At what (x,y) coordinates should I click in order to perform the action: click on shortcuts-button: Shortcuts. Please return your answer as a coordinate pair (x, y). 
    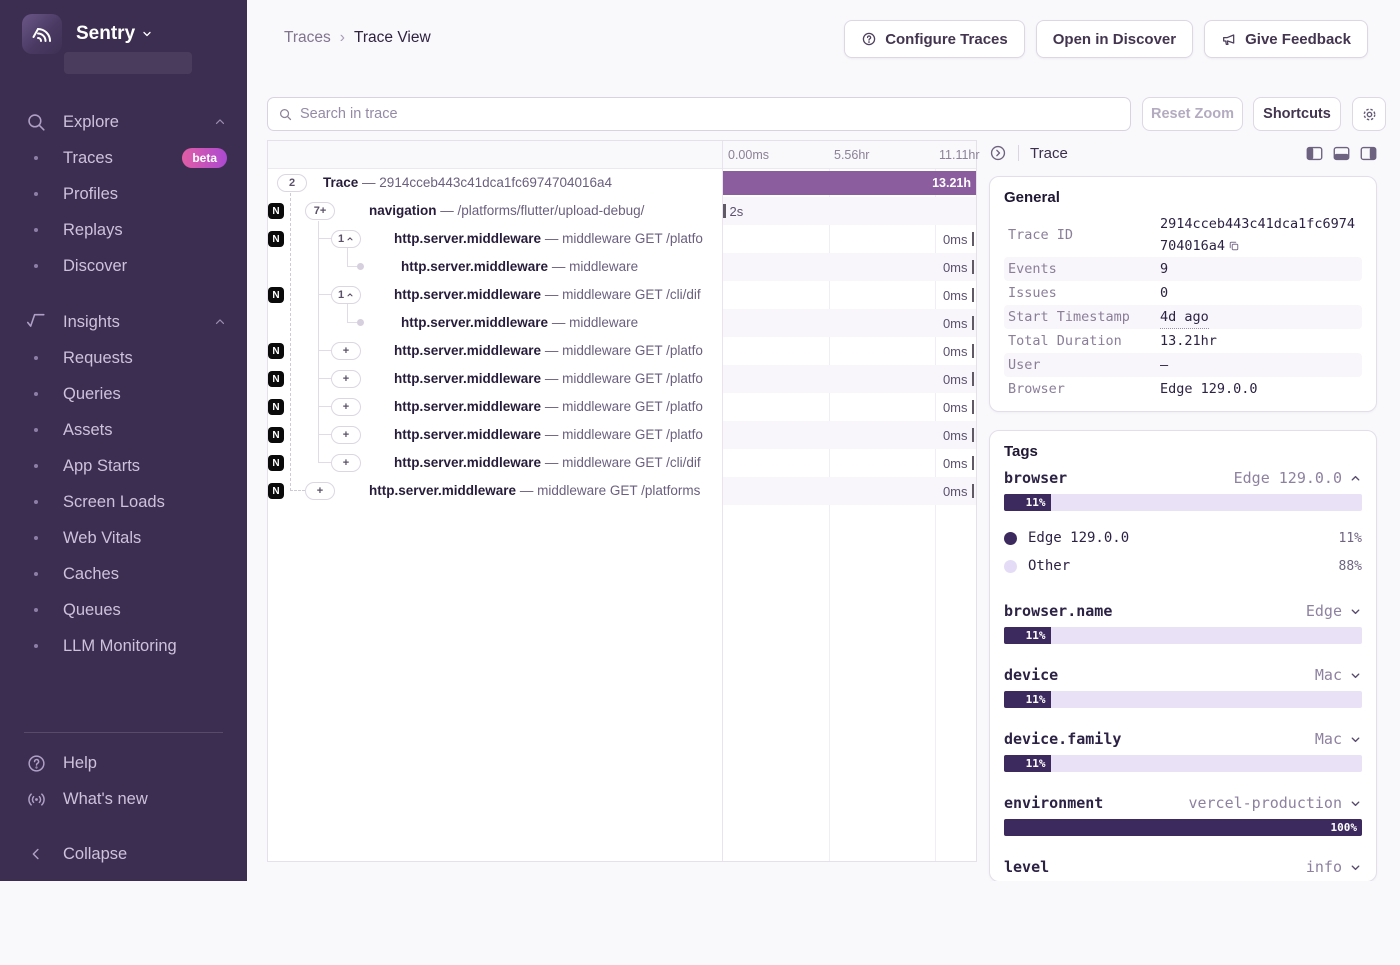
    Looking at the image, I should click on (1297, 114).